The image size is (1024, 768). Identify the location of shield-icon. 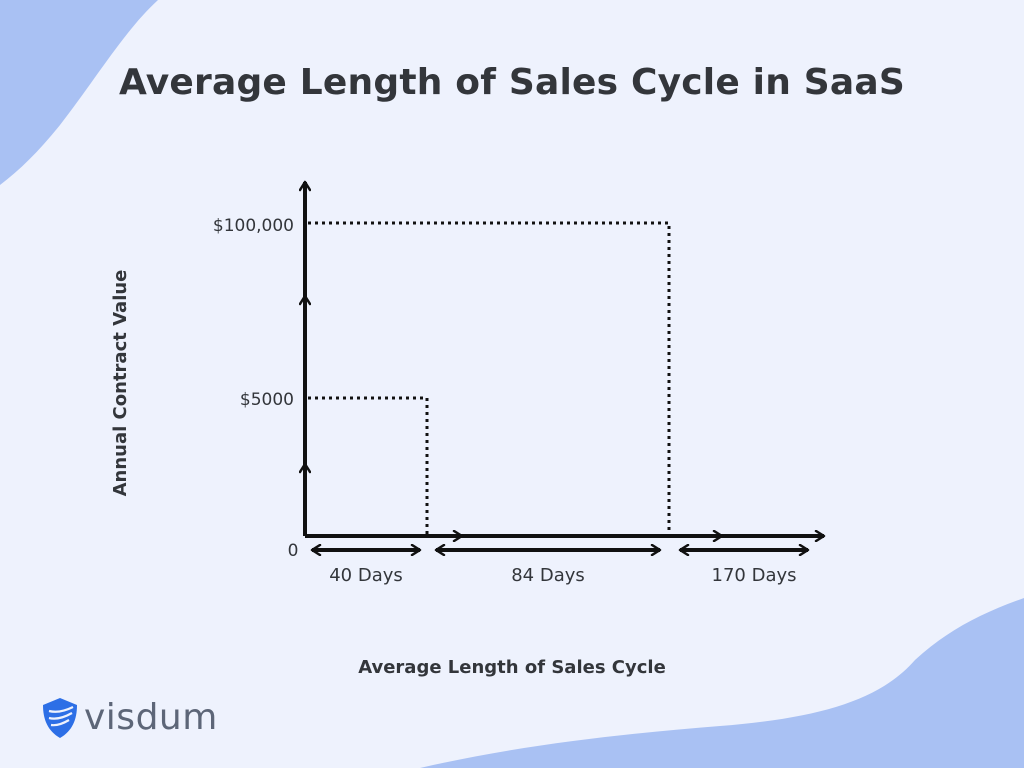
(60, 718).